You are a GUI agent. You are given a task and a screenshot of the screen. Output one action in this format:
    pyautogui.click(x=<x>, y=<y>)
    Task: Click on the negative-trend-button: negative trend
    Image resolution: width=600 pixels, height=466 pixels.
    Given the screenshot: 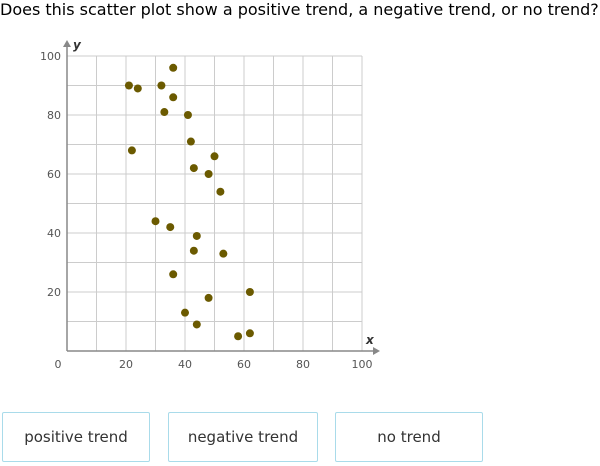 What is the action you would take?
    pyautogui.click(x=243, y=437)
    